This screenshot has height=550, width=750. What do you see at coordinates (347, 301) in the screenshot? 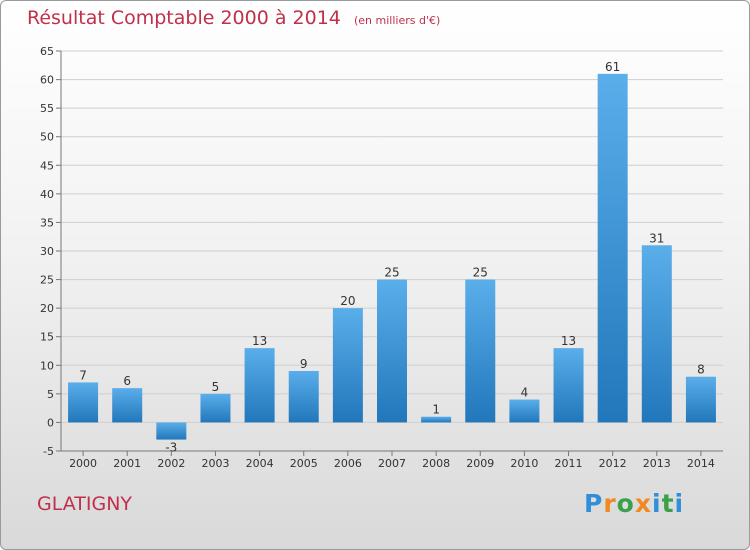
I see `data-label: 20` at bounding box center [347, 301].